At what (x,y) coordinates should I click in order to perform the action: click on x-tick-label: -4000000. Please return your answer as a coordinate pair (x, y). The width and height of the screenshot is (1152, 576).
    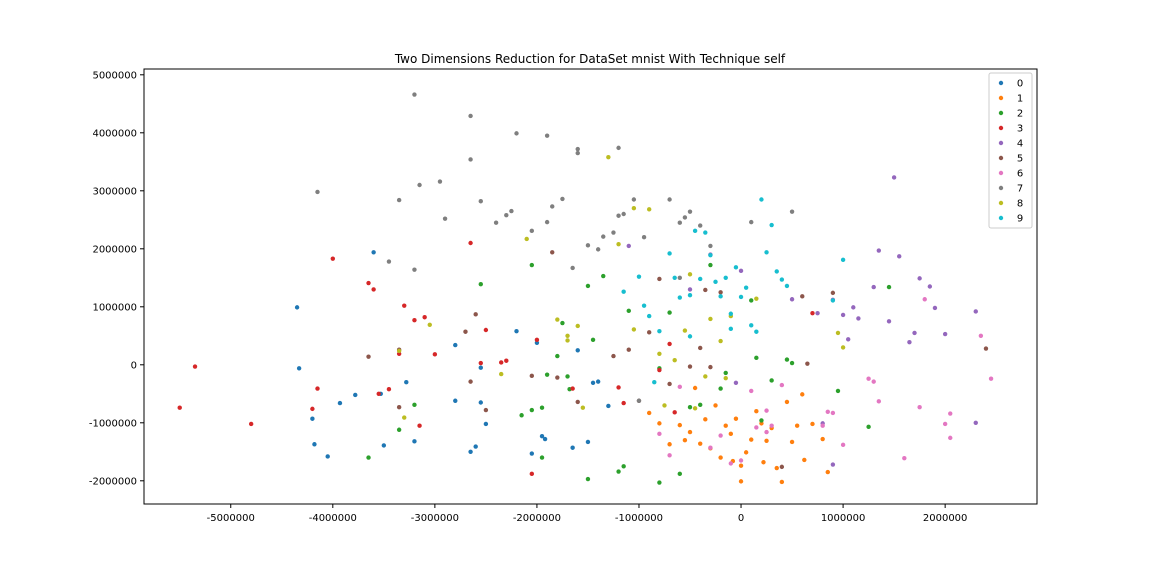
    Looking at the image, I should click on (333, 518).